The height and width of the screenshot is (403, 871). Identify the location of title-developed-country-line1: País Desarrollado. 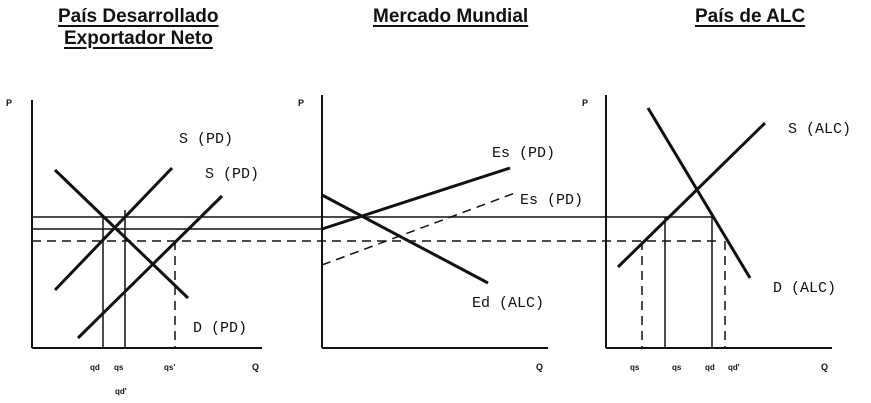
(138, 16).